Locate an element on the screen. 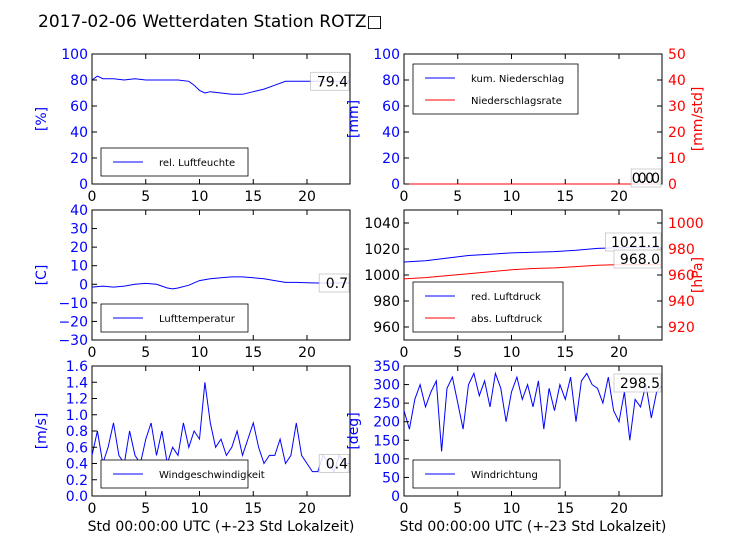 Image resolution: width=736 pixels, height=552 pixels. legend-label: Windrichtung is located at coordinates (504, 475).